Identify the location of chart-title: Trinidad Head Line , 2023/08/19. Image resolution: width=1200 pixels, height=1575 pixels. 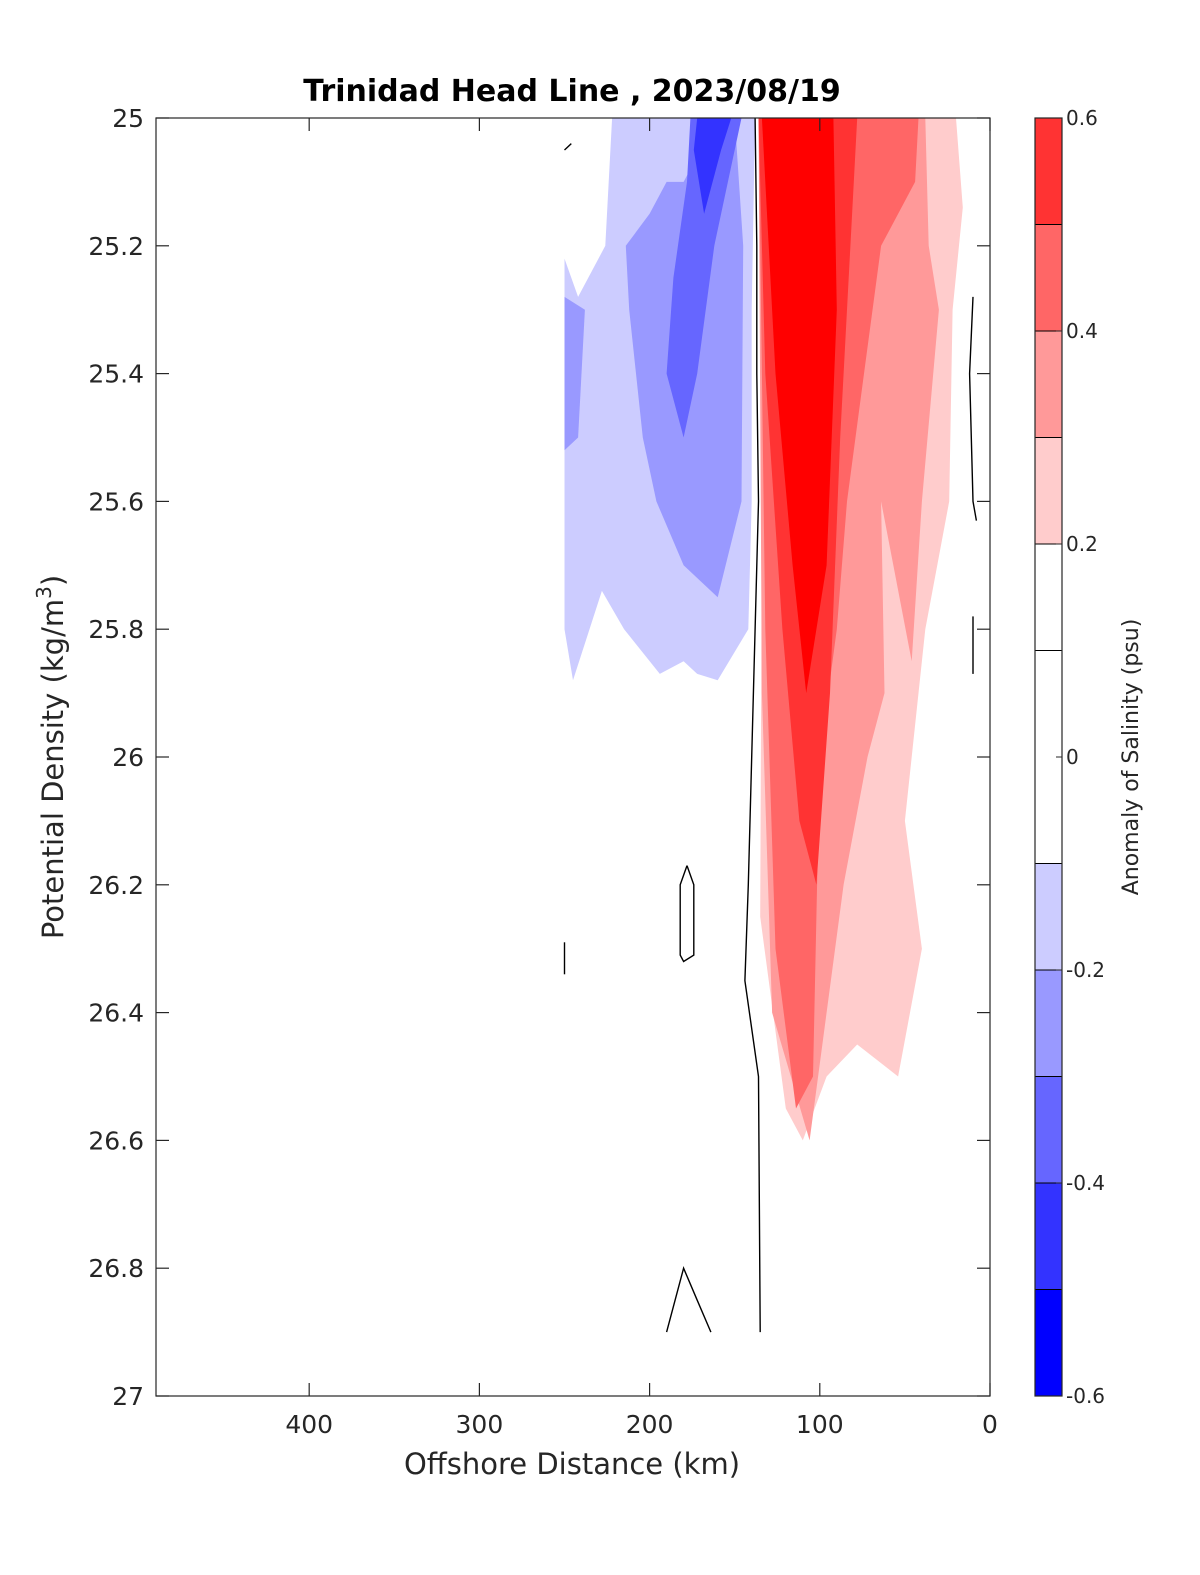
(571, 91).